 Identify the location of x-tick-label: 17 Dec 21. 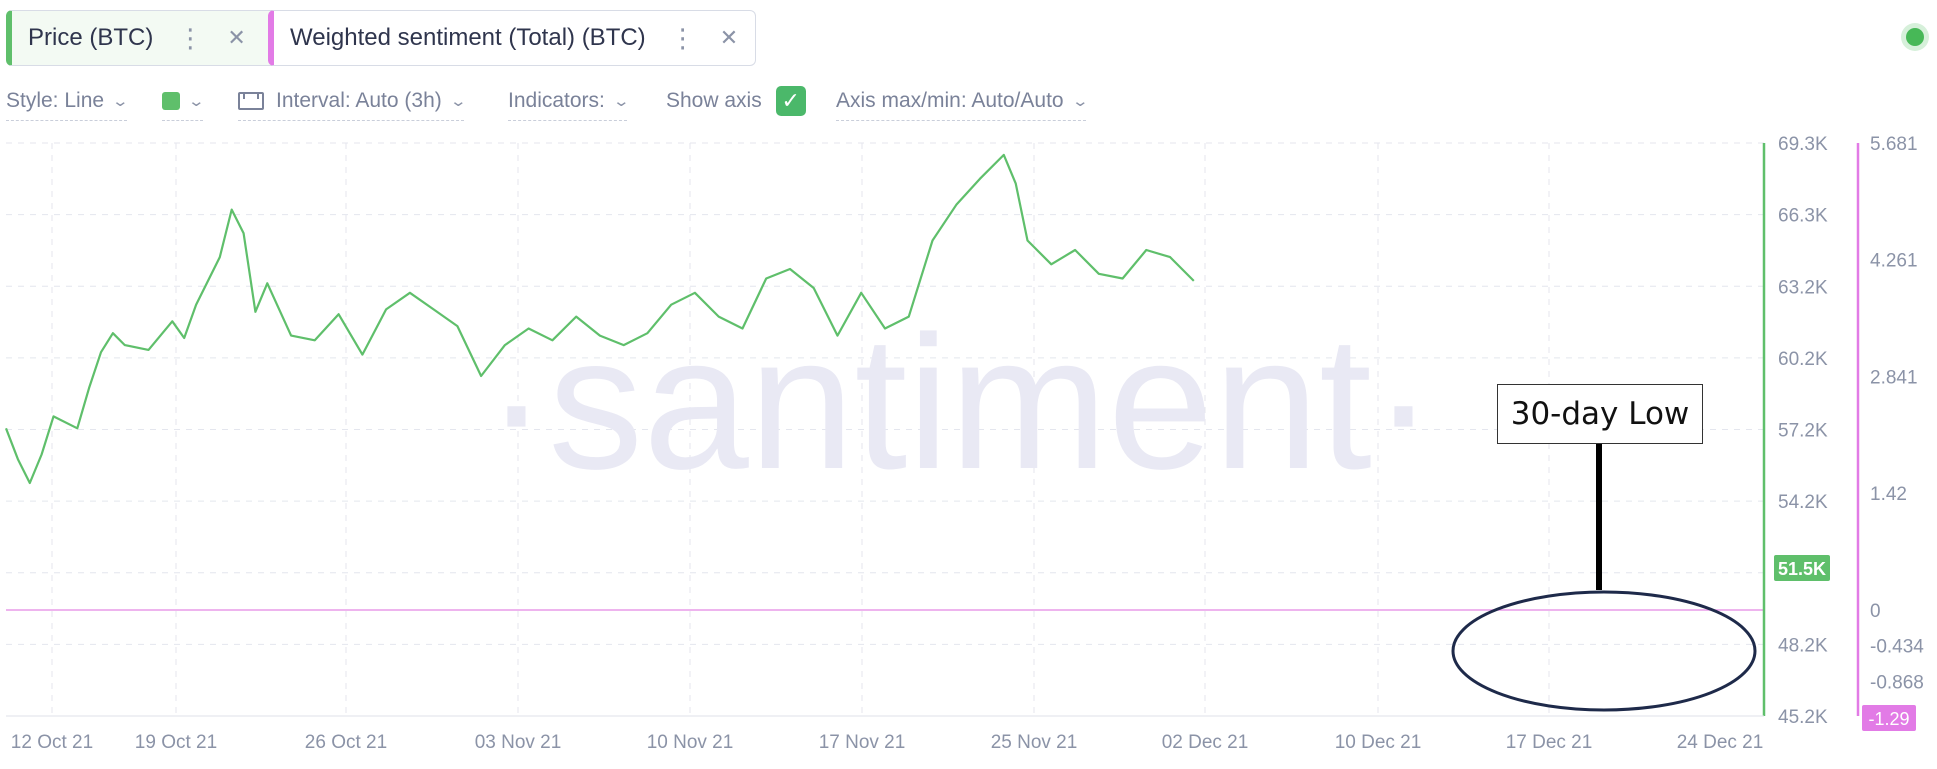
(1549, 742).